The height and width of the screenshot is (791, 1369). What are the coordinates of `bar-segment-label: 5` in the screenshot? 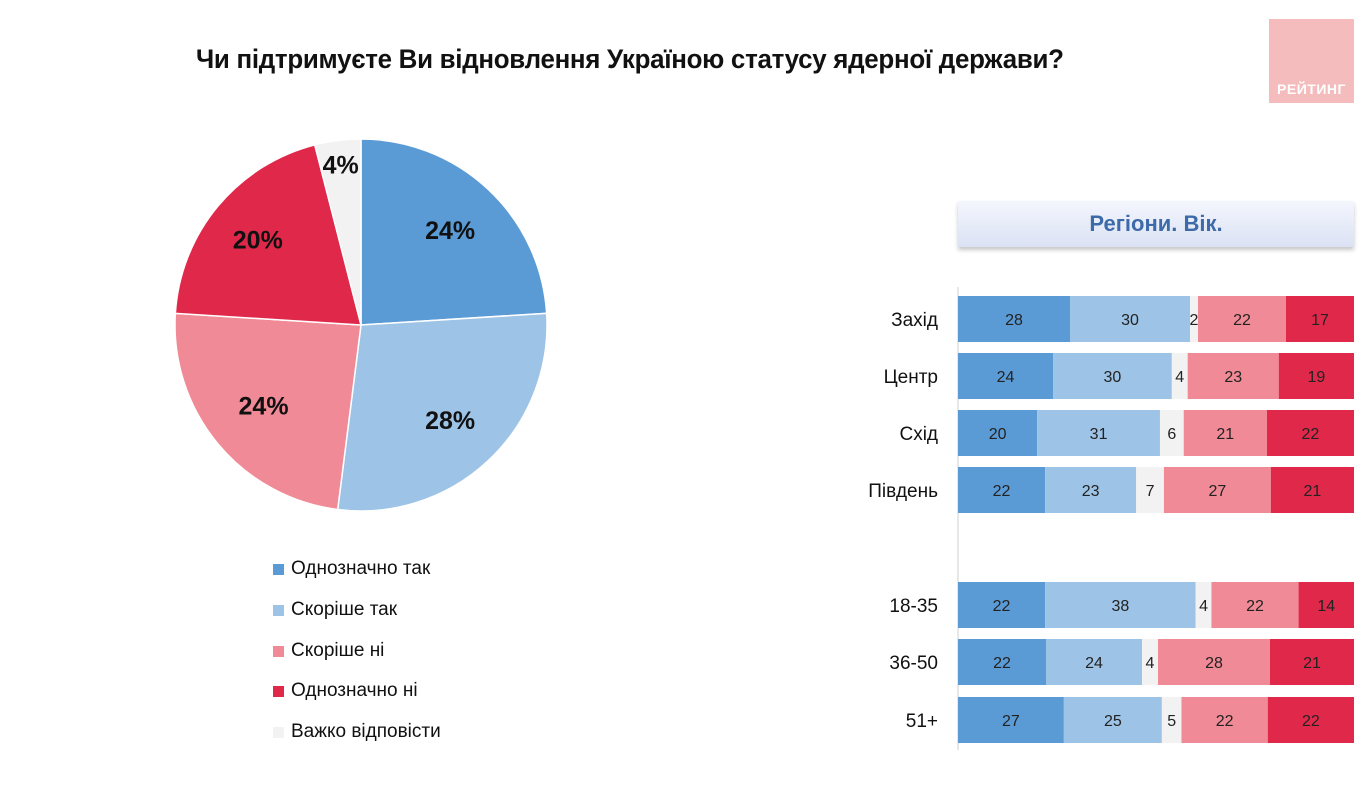 It's located at (1171, 721).